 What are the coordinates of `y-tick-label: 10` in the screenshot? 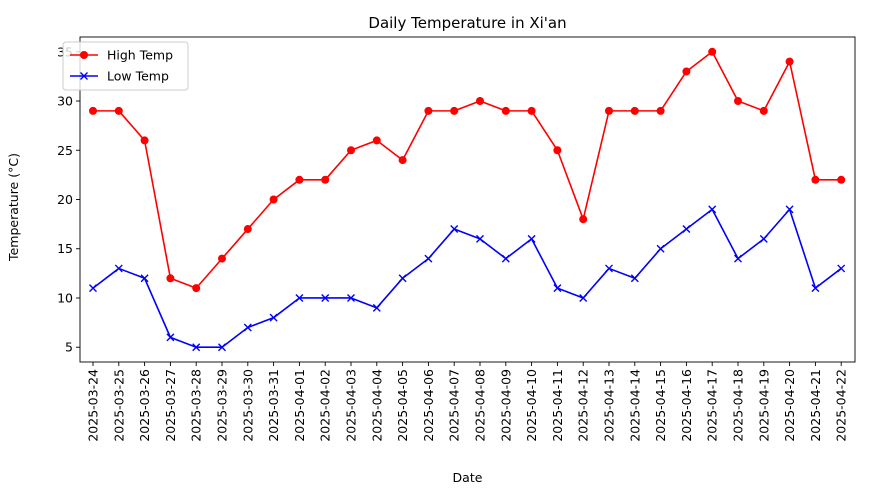 It's located at (65, 297).